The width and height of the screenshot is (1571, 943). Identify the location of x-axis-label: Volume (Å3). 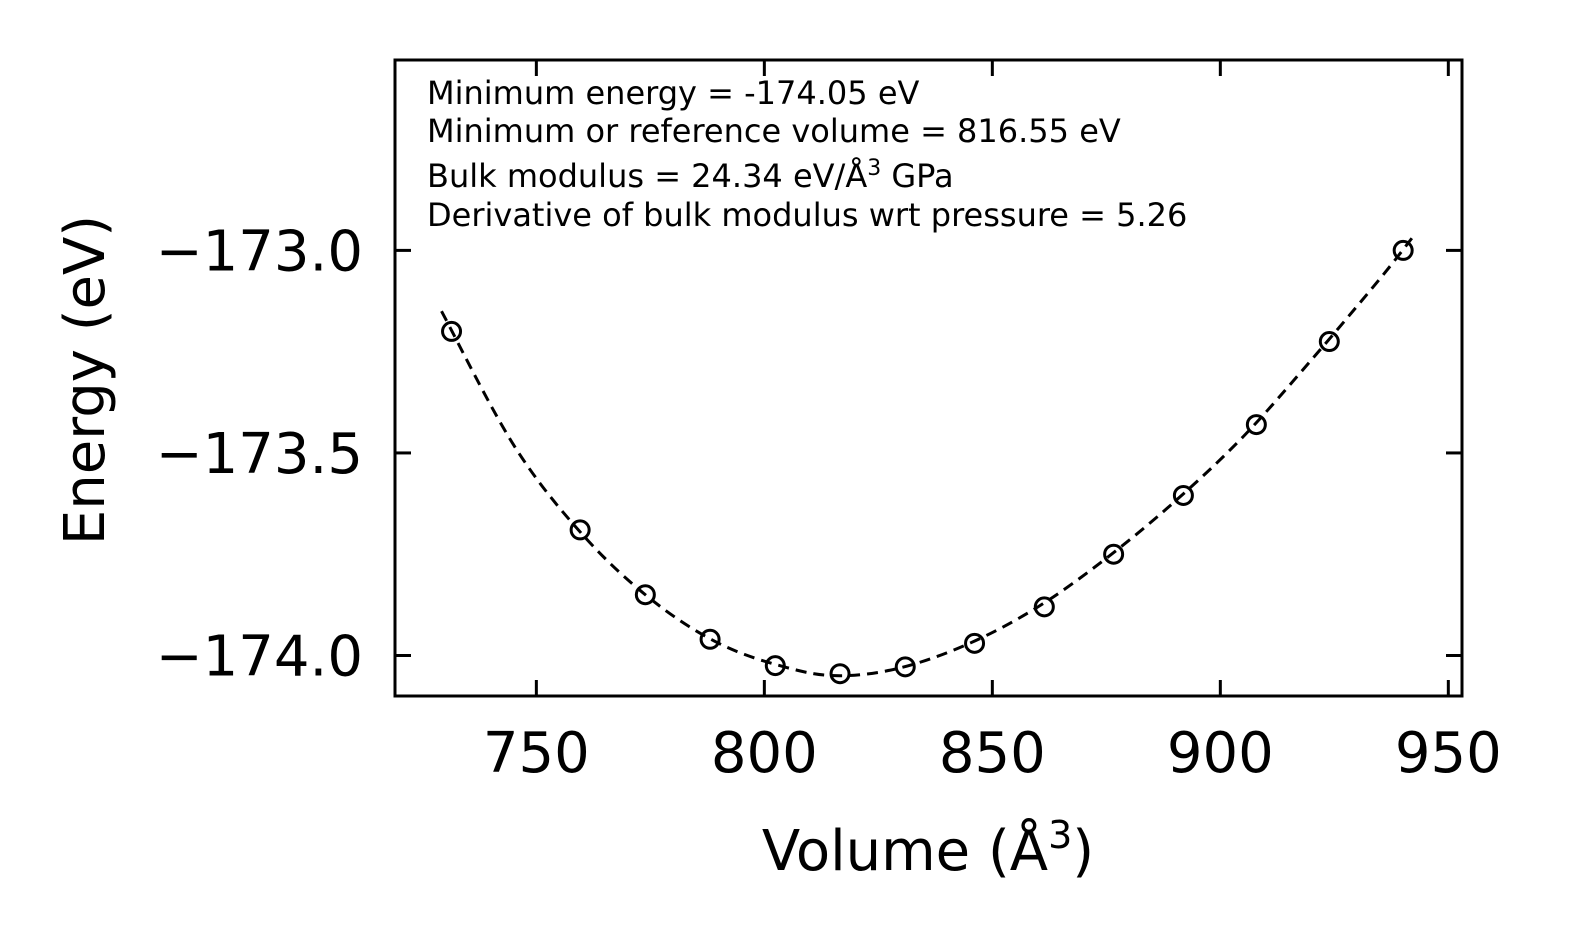
(928, 848).